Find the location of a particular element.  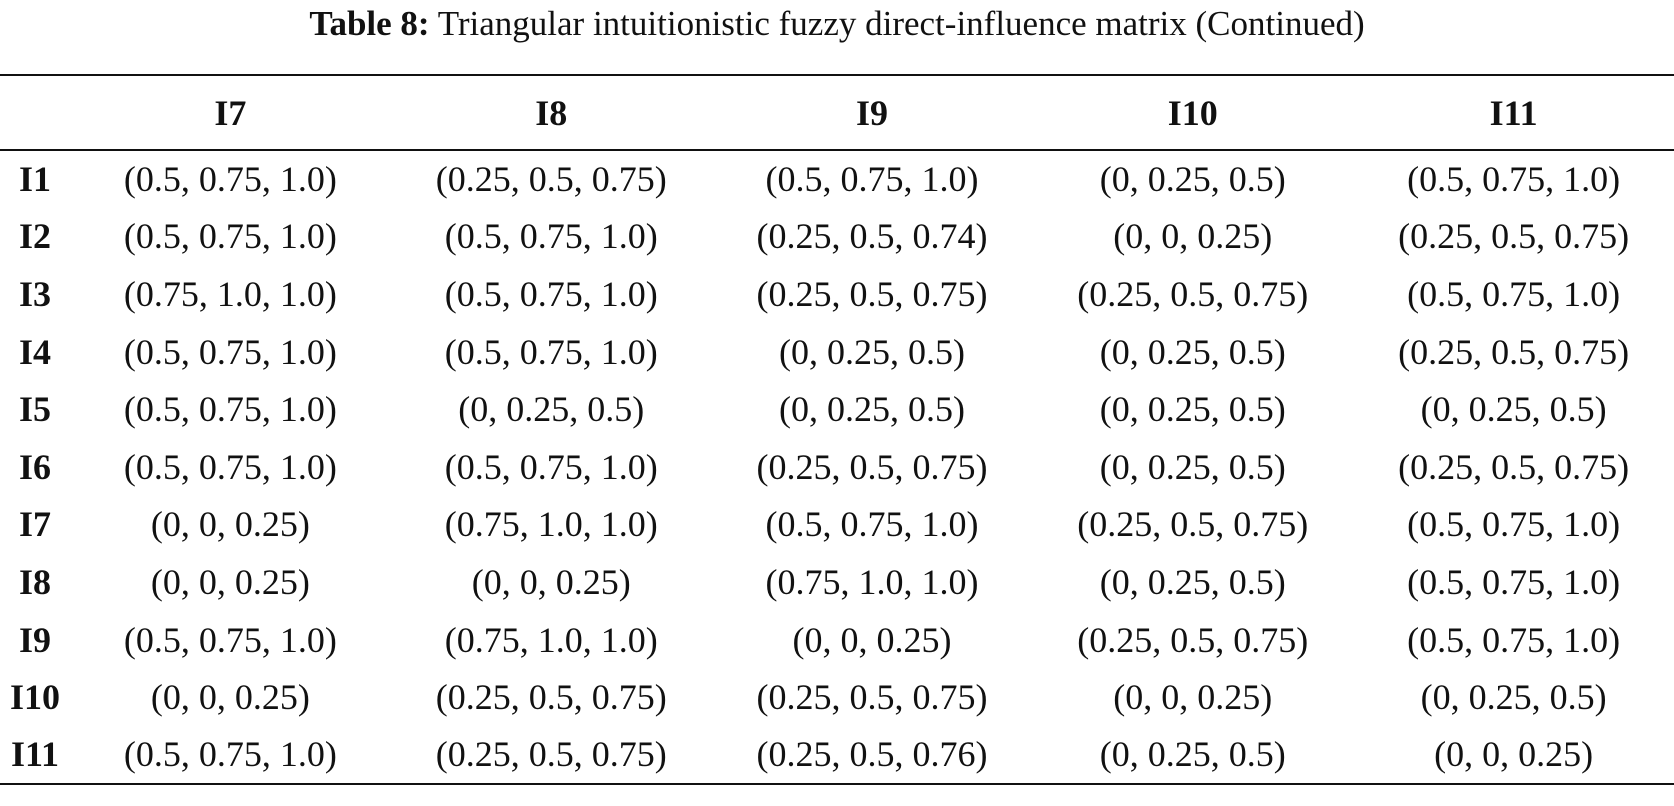

table-cell: (0.25, 0.5, 0.76) is located at coordinates (872, 755).